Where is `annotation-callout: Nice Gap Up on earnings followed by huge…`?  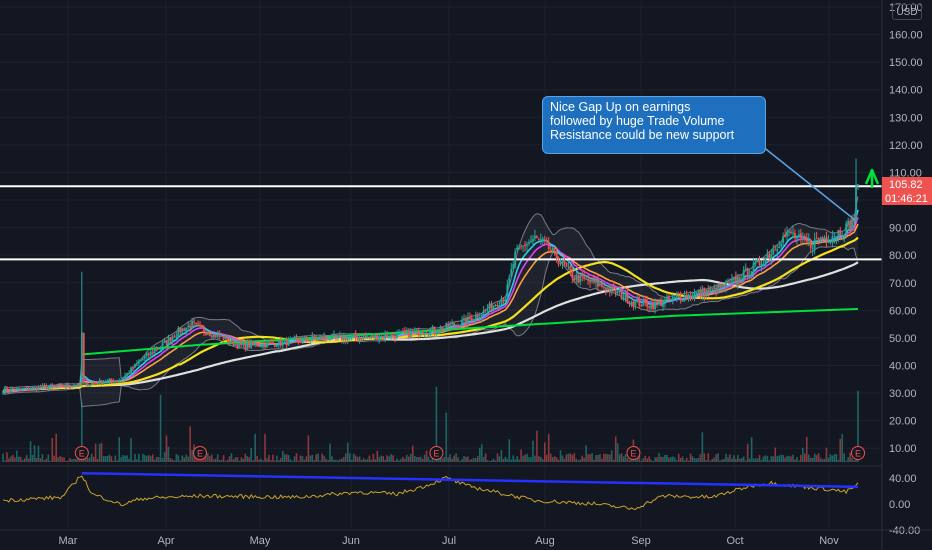
annotation-callout: Nice Gap Up on earnings followed by huge… is located at coordinates (654, 125).